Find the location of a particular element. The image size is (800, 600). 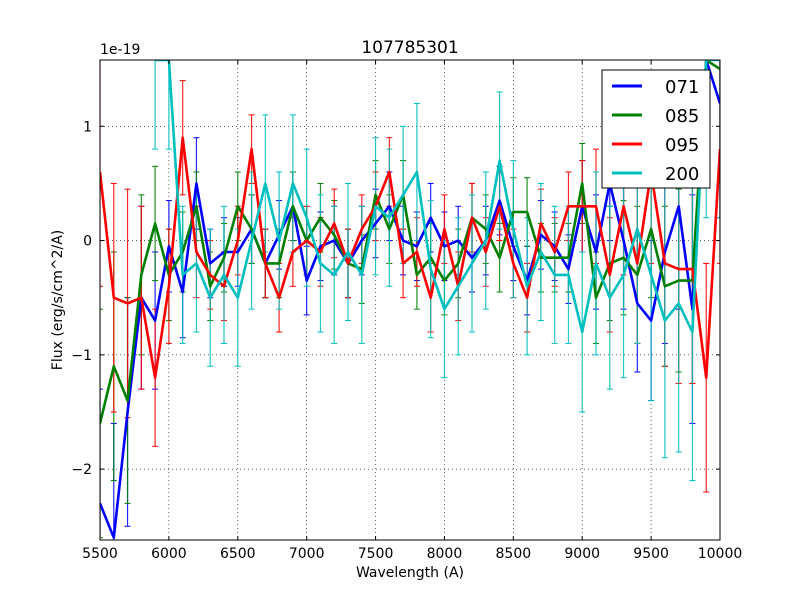

legend-label-085: 085 is located at coordinates (682, 116).